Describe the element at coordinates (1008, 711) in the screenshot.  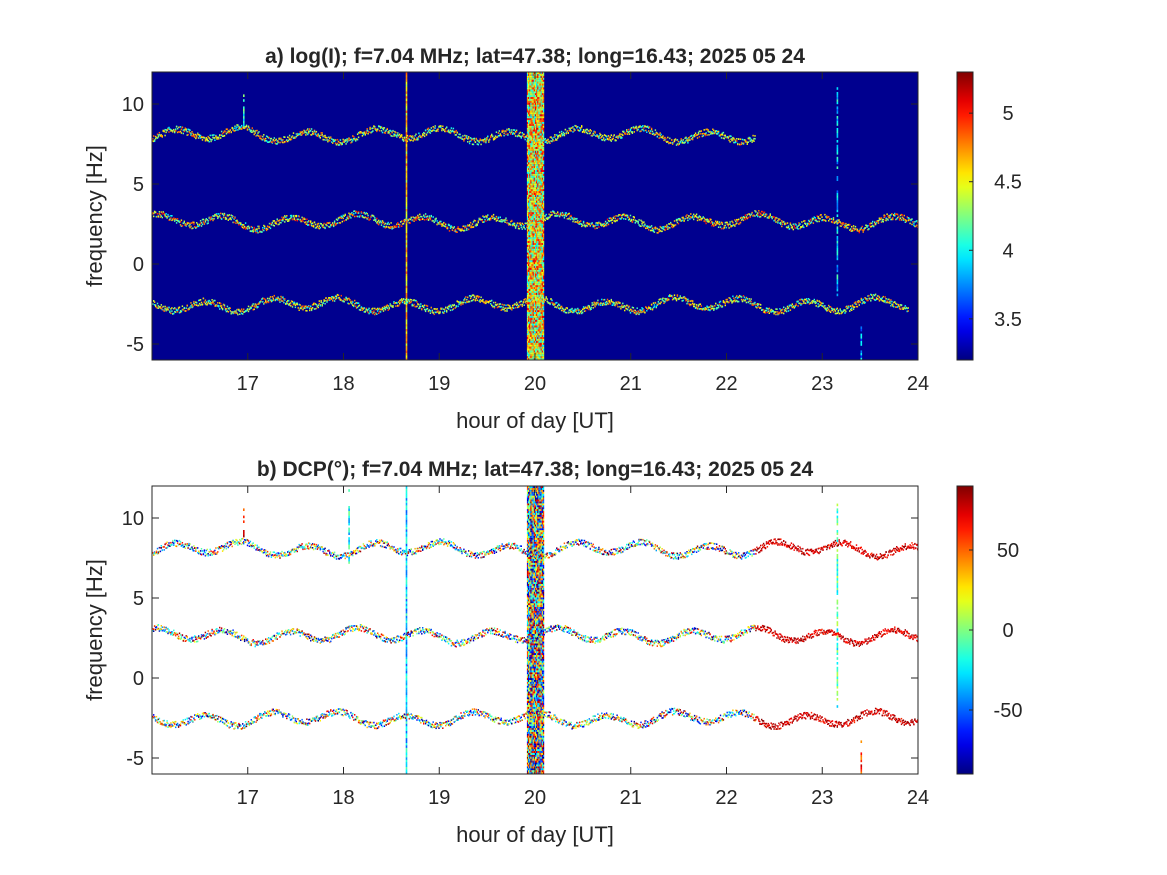
I see `panel-b-colorbar-tick-label: -50` at that location.